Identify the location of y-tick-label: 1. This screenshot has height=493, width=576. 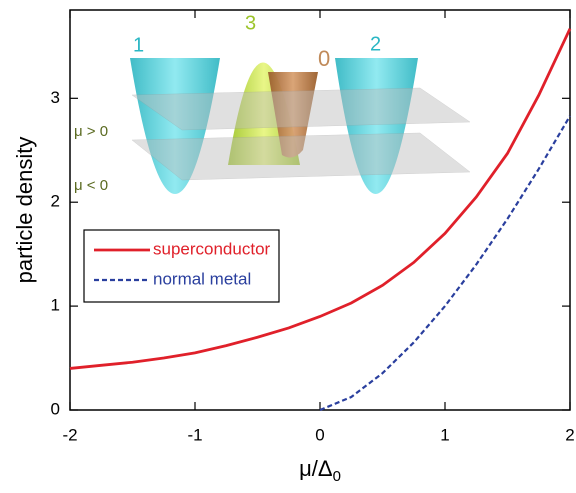
(55, 305).